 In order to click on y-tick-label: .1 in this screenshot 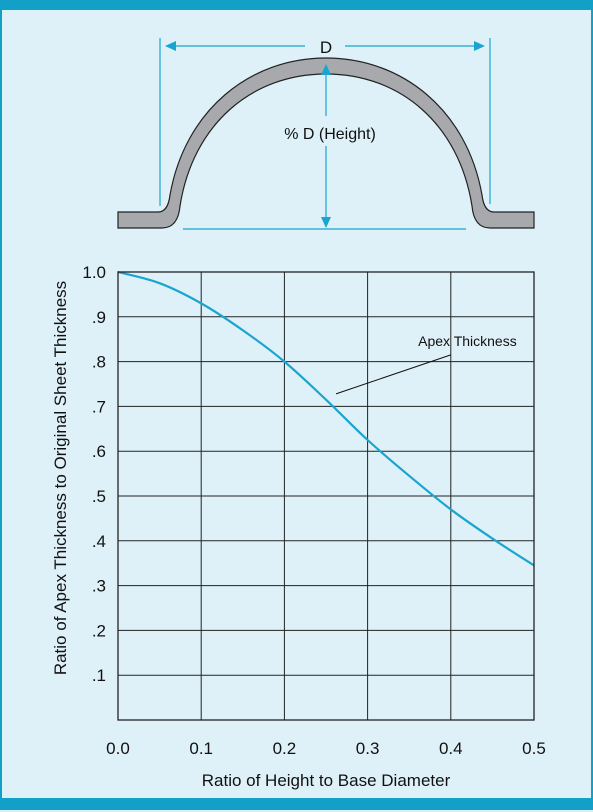, I will do `click(99, 675)`.